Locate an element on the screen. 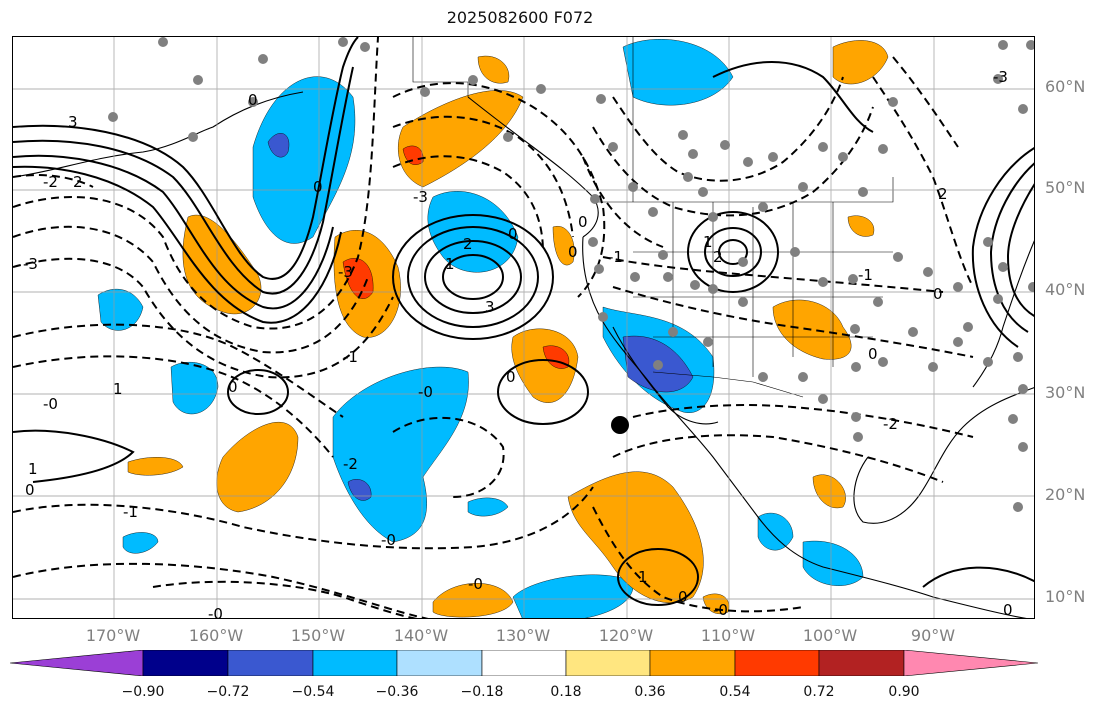 This screenshot has width=1105, height=712. contour-low-inner is located at coordinates (473, 277).